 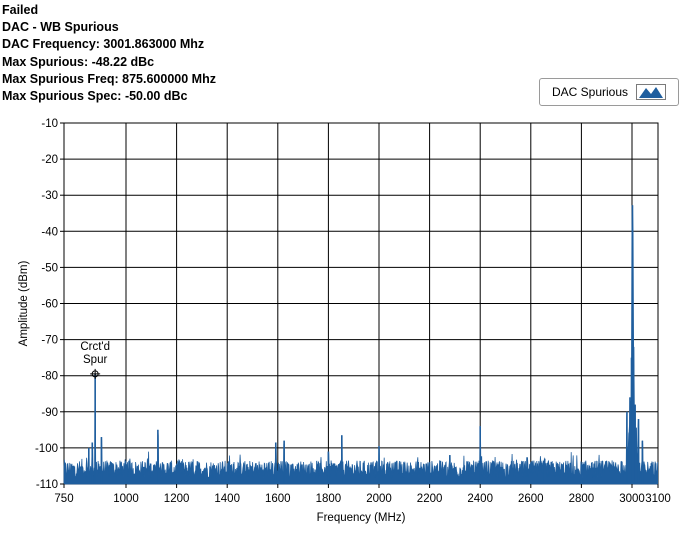 I want to click on x-tick-label: 1400, so click(x=227, y=499).